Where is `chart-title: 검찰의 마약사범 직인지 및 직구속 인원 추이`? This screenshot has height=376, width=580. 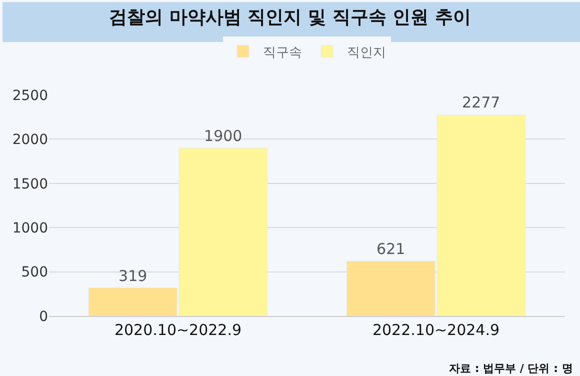 chart-title: 검찰의 마약사범 직인지 및 직구속 인원 추이 is located at coordinates (290, 17).